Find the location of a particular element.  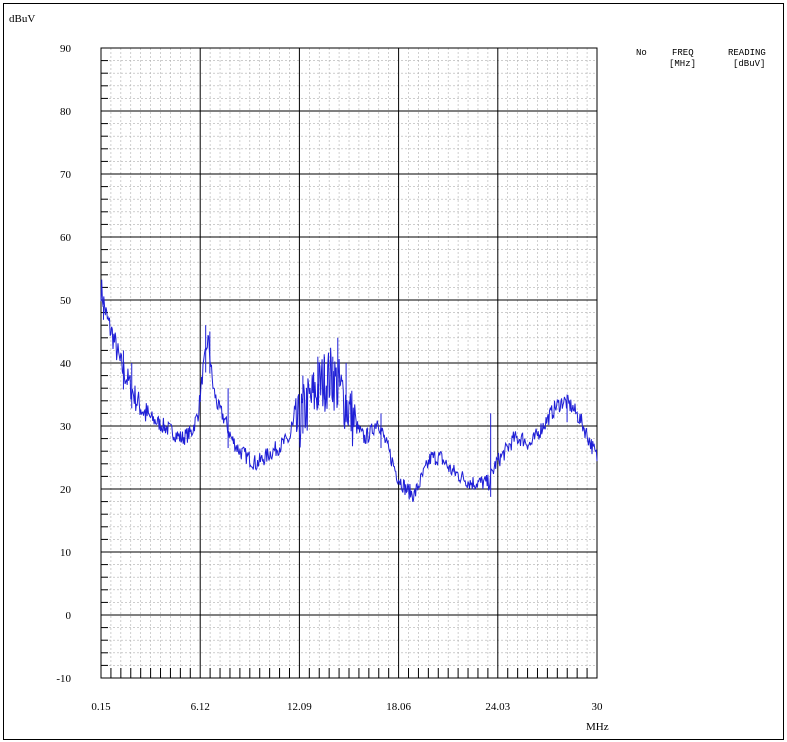

y-tick-label: 60 is located at coordinates (66, 238).